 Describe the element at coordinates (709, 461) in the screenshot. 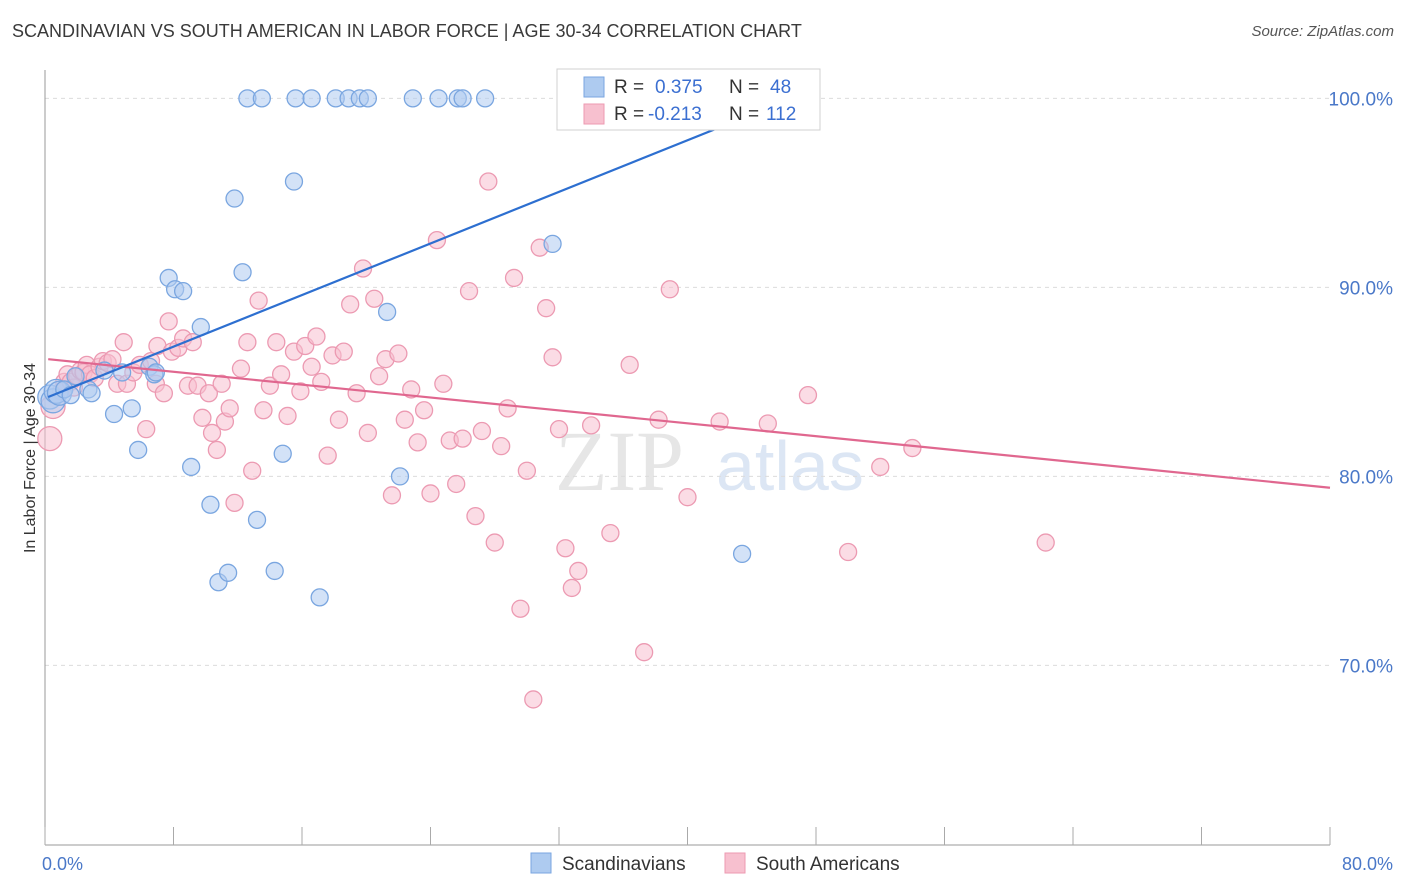

I see `watermark: ZIP atlas` at that location.